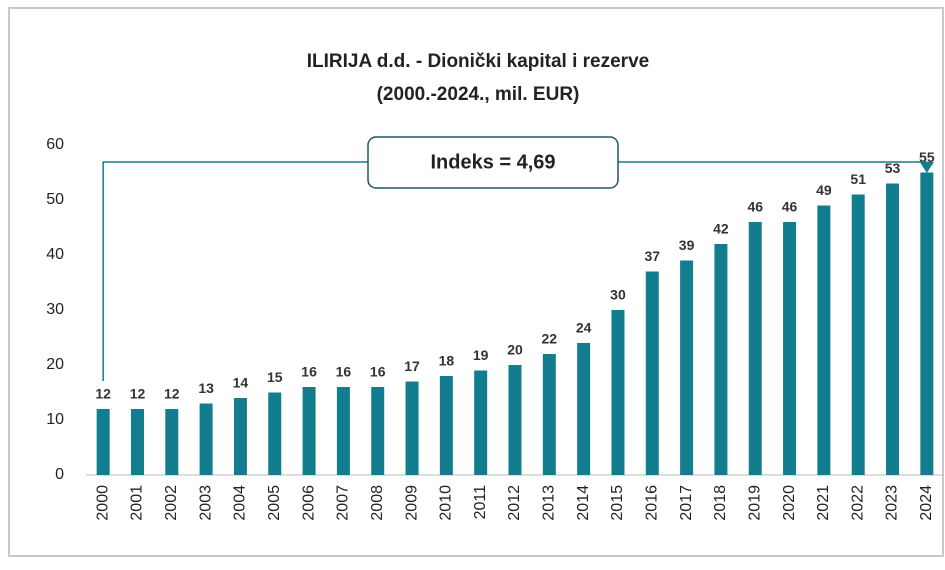  Describe the element at coordinates (824, 190) in the screenshot. I see `data-label: 49` at that location.